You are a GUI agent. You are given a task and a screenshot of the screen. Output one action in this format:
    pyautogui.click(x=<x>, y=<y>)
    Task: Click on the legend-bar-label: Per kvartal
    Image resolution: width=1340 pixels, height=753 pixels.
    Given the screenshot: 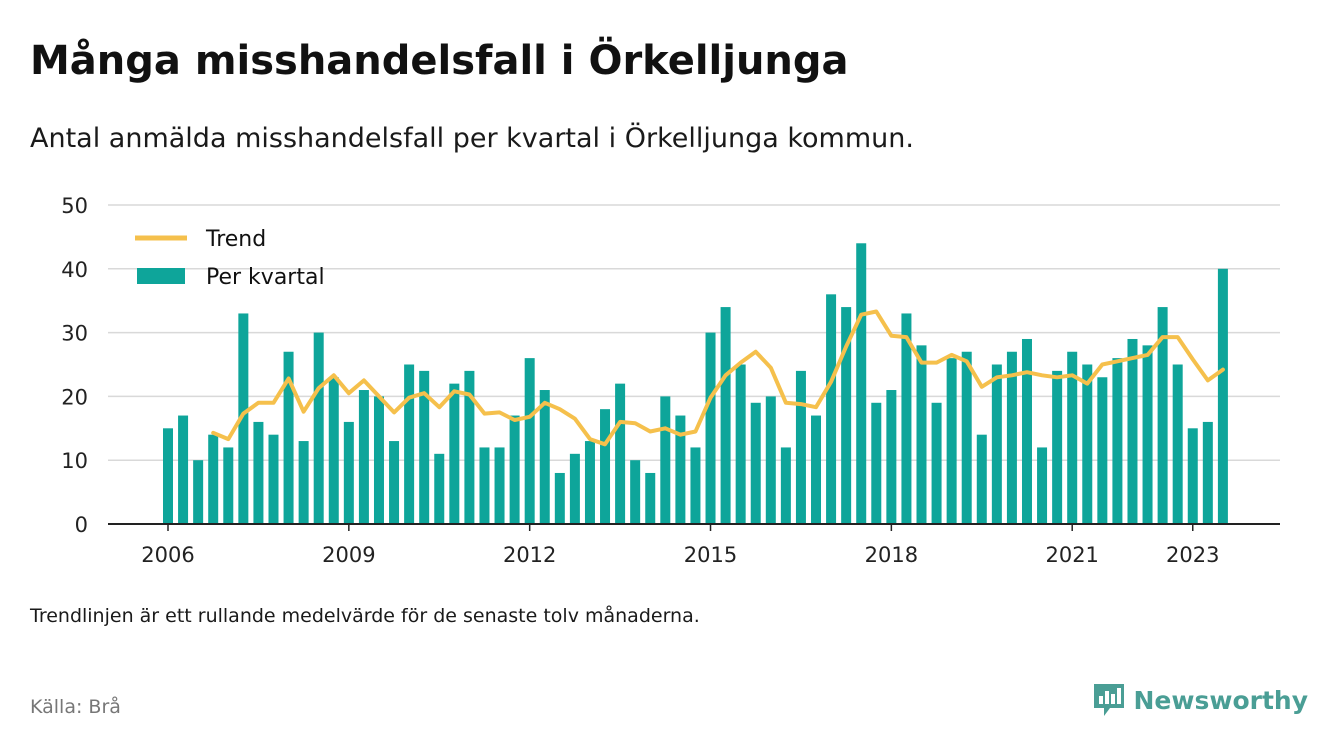 What is the action you would take?
    pyautogui.click(x=265, y=277)
    